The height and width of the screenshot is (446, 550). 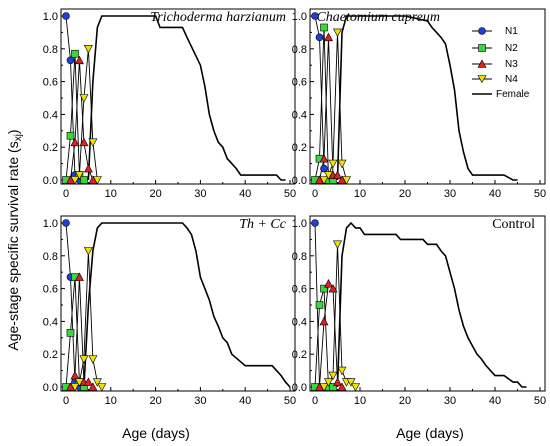 I want to click on legend: N1 N2 N3 N4 Female, so click(x=506, y=62).